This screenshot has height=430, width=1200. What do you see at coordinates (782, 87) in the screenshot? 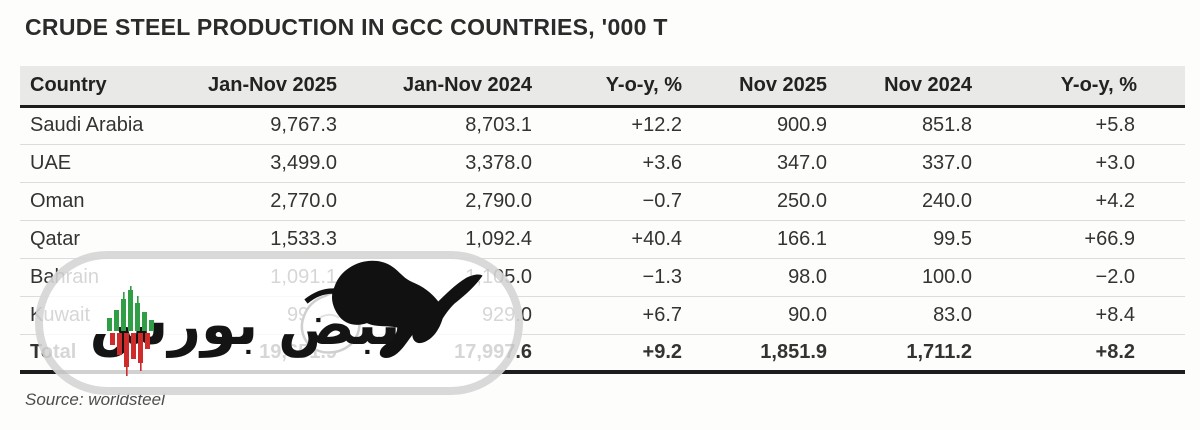
I see `col-header-nov-2025: Nov 2025` at bounding box center [782, 87].